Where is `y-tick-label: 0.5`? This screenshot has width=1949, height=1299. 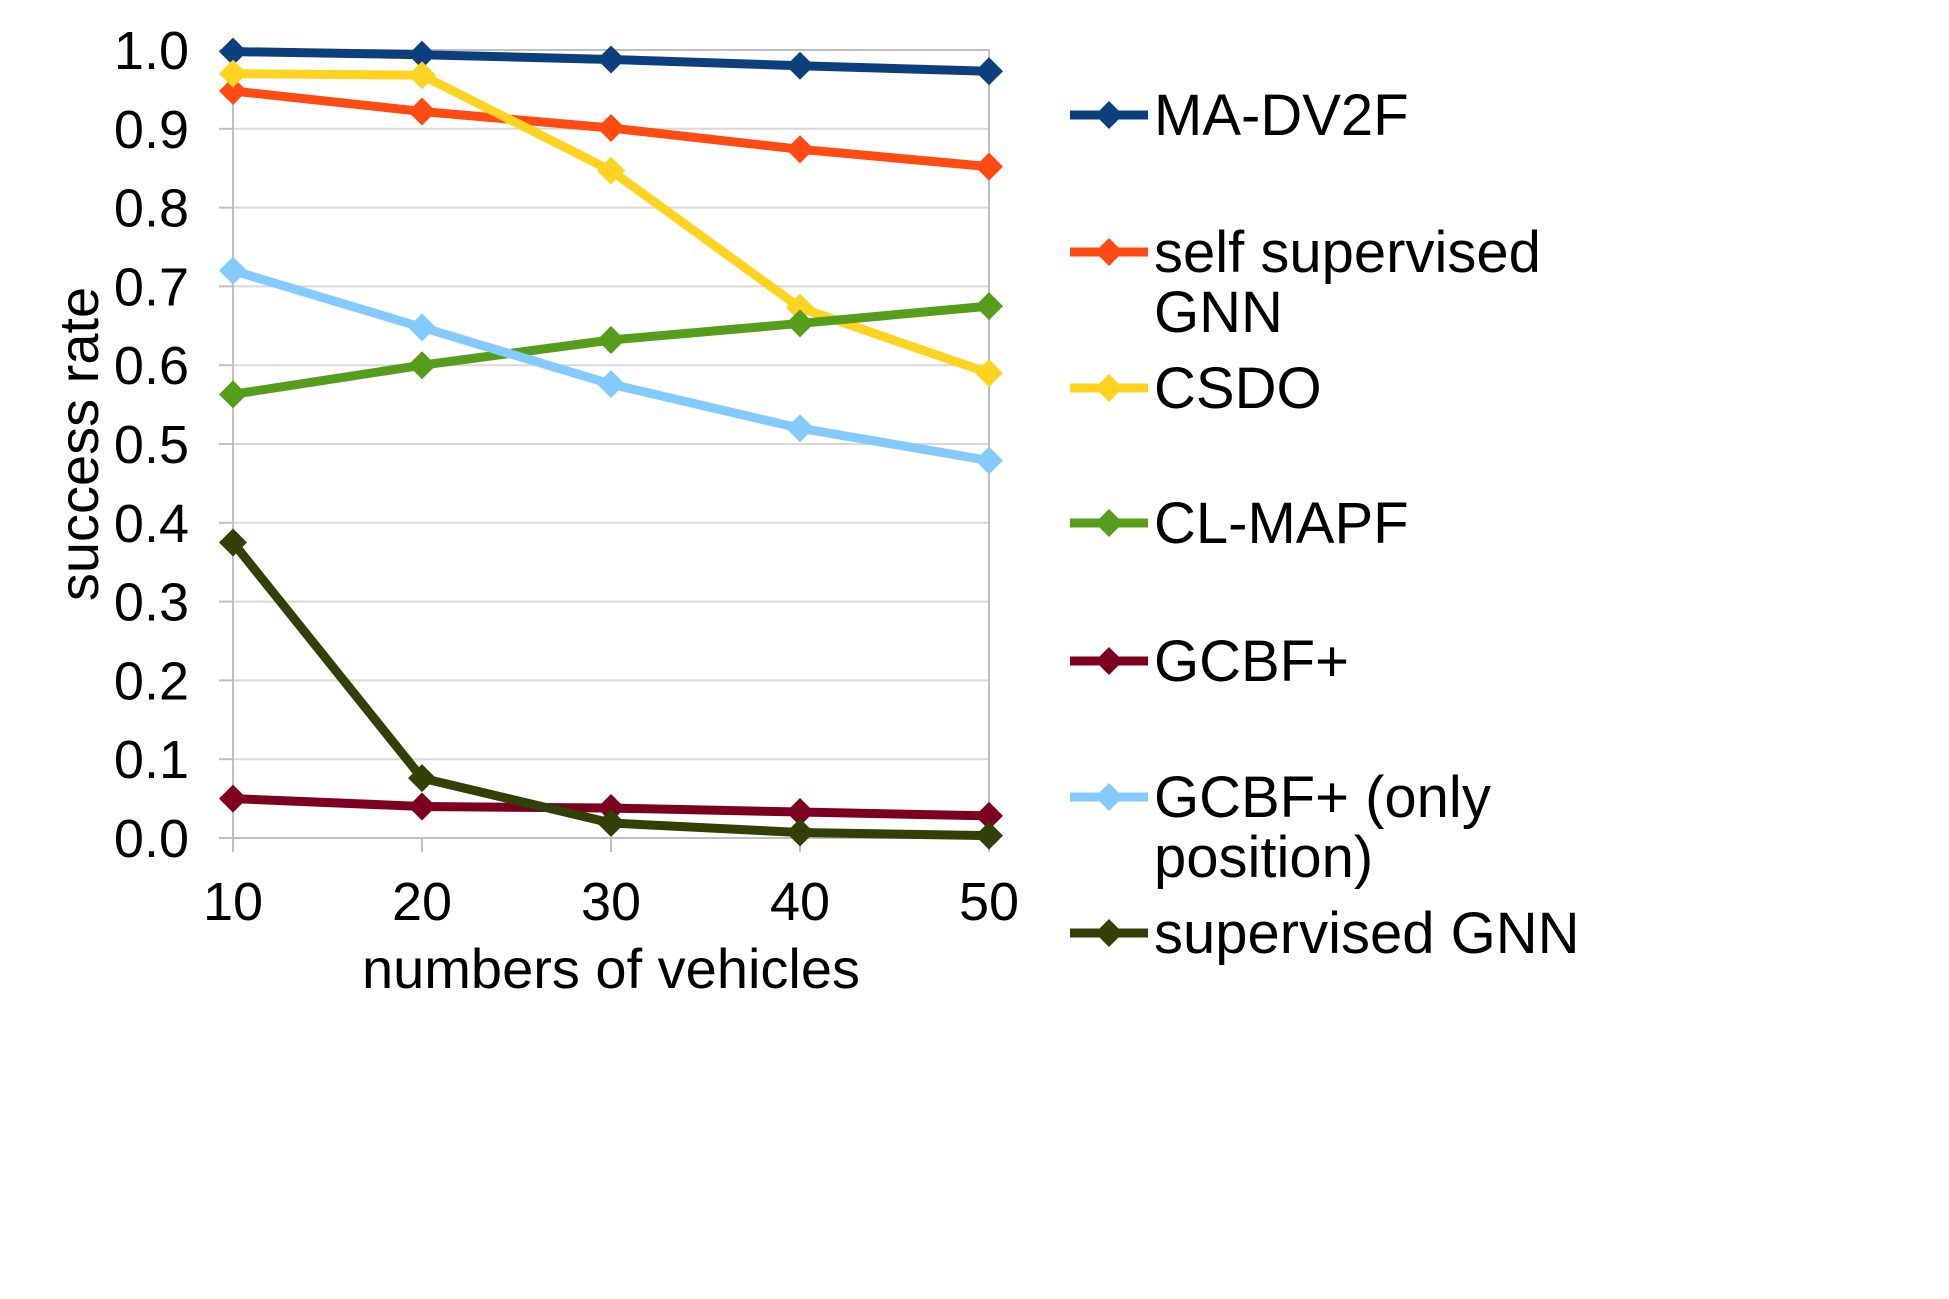
y-tick-label: 0.5 is located at coordinates (151, 445).